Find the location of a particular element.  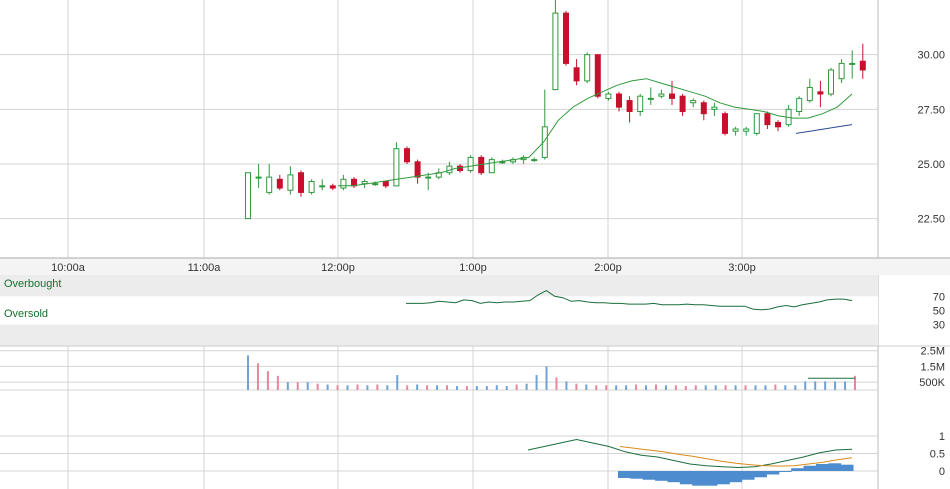

moving-average-green is located at coordinates (595, 132).